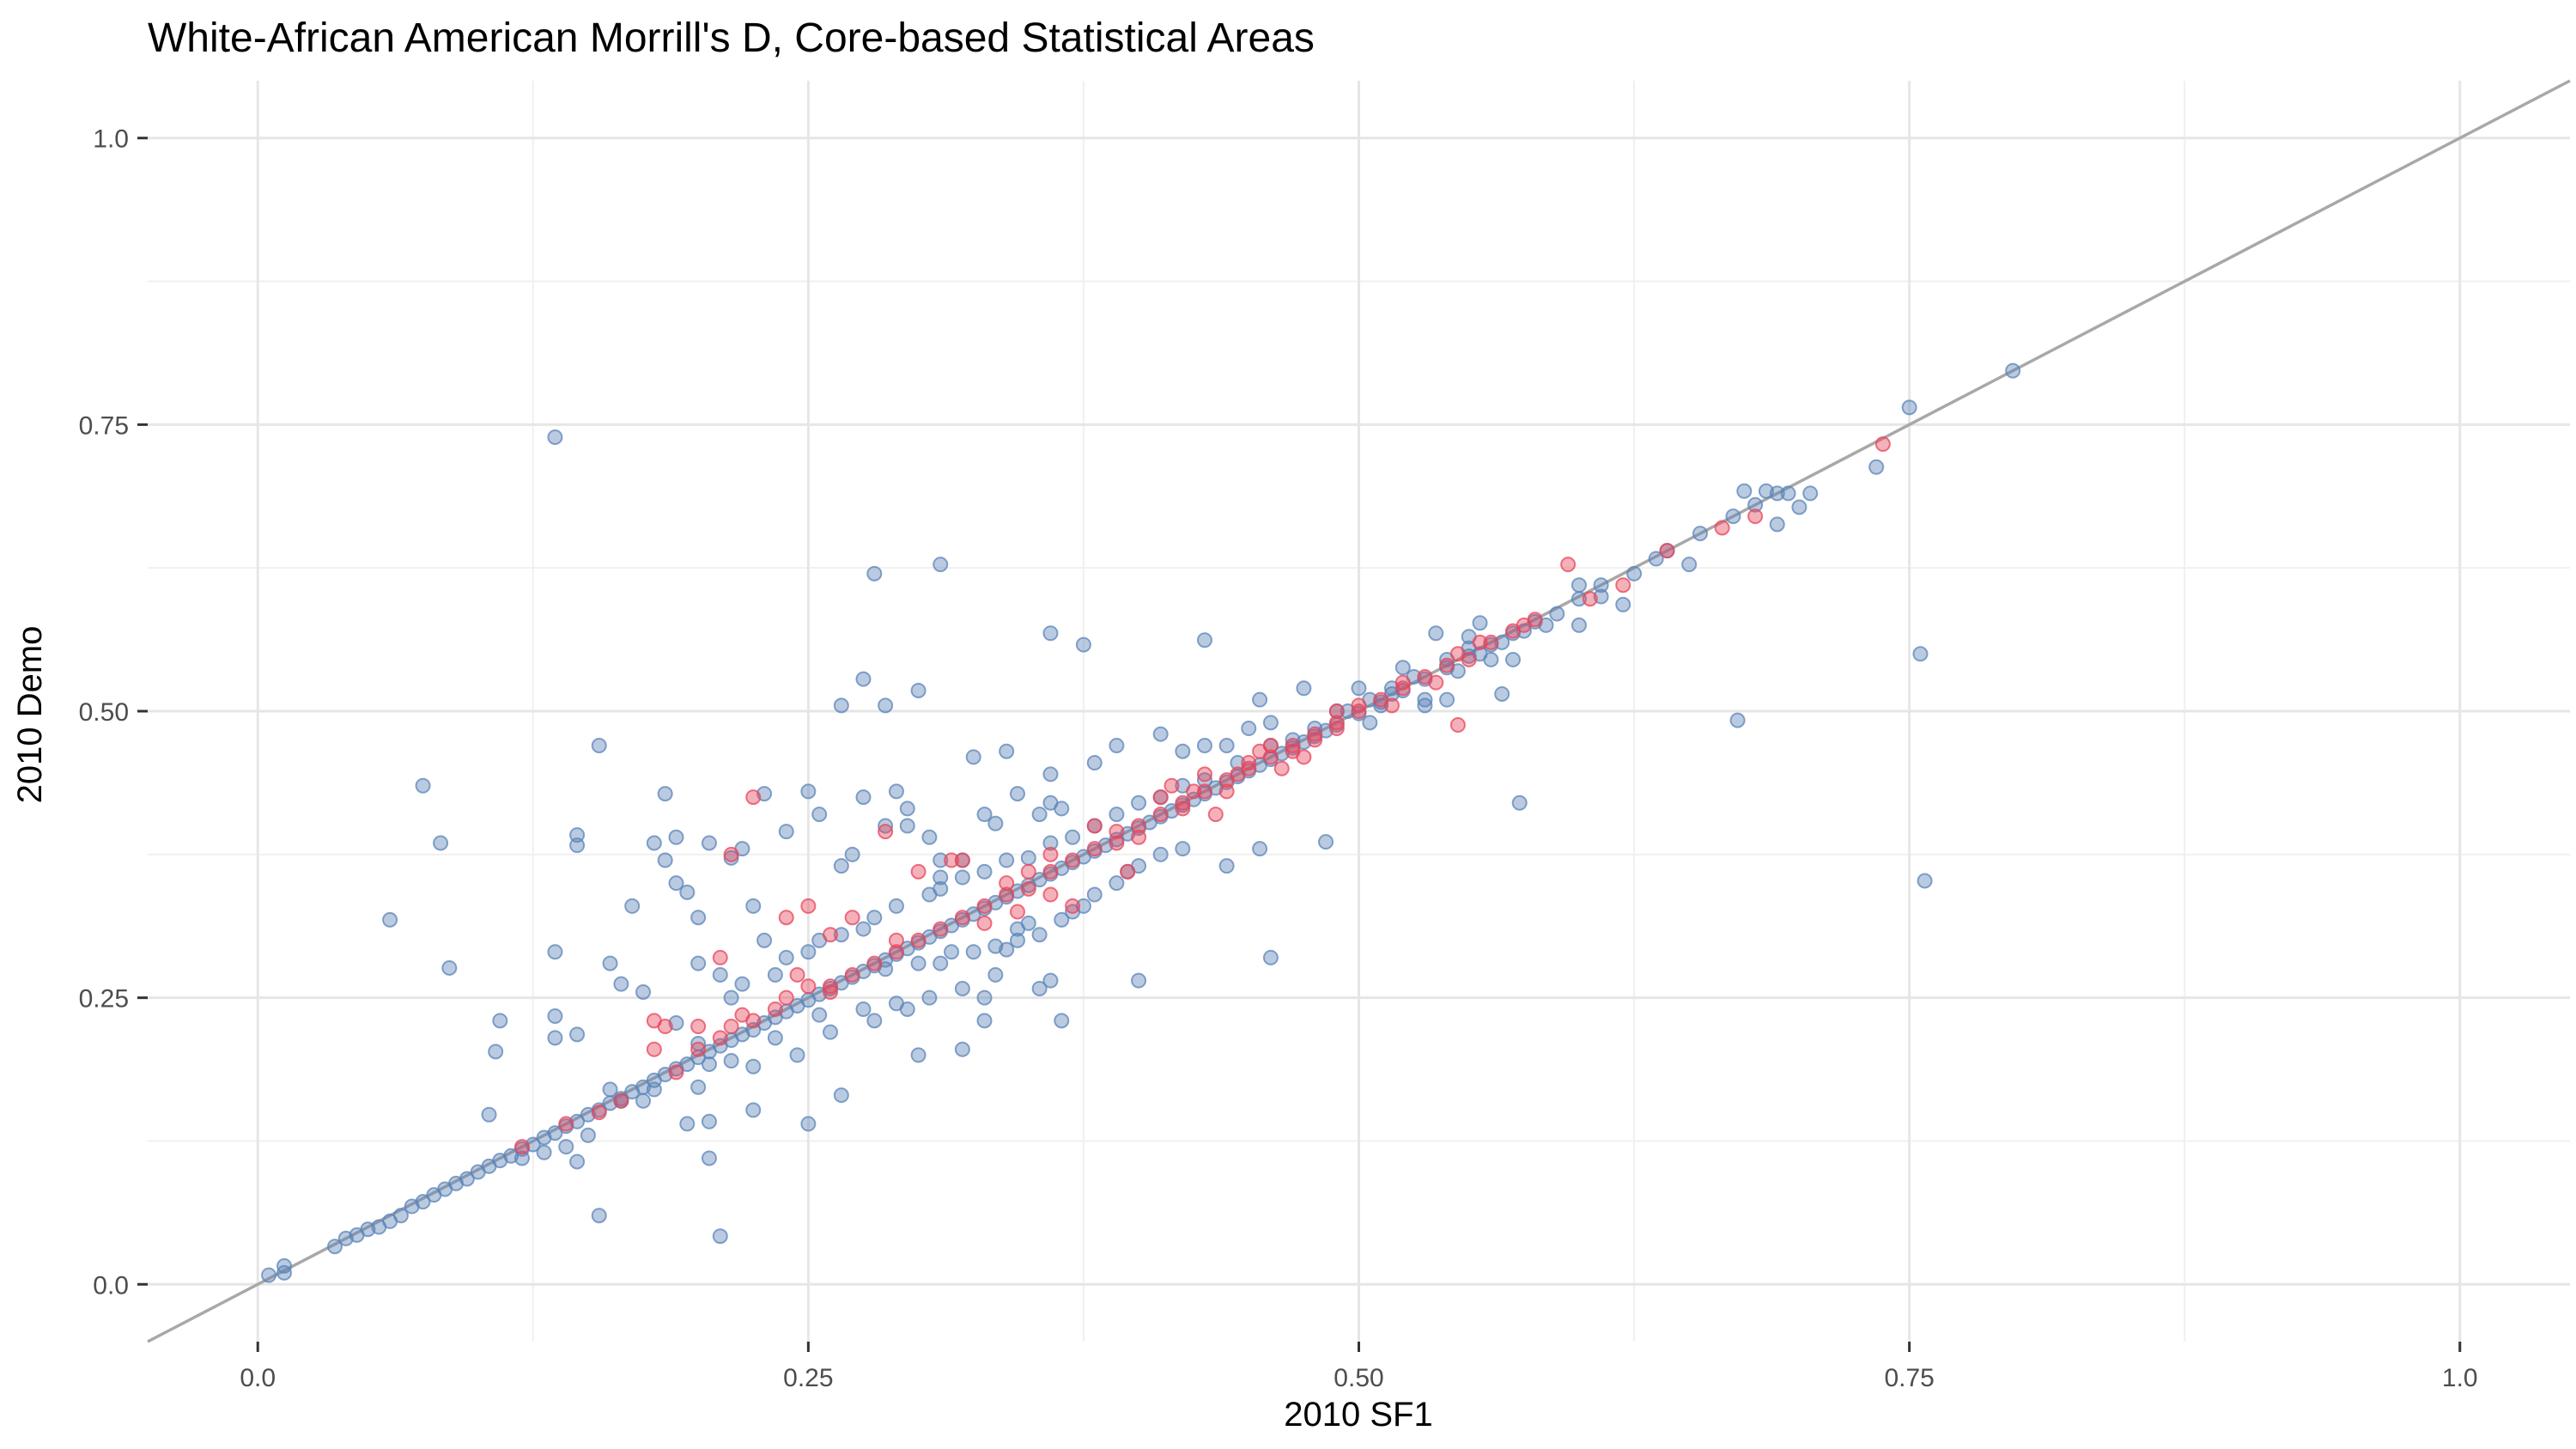 The width and height of the screenshot is (2576, 1449). What do you see at coordinates (808, 1378) in the screenshot?
I see `x-tick-label: 0.25` at bounding box center [808, 1378].